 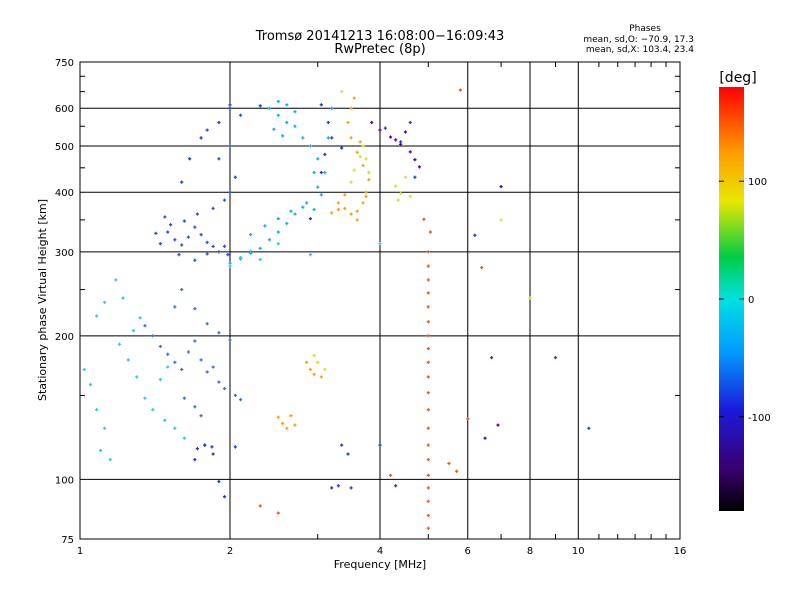 What do you see at coordinates (379, 49) in the screenshot?
I see `chart-subtitle: RwPretec (8p)` at bounding box center [379, 49].